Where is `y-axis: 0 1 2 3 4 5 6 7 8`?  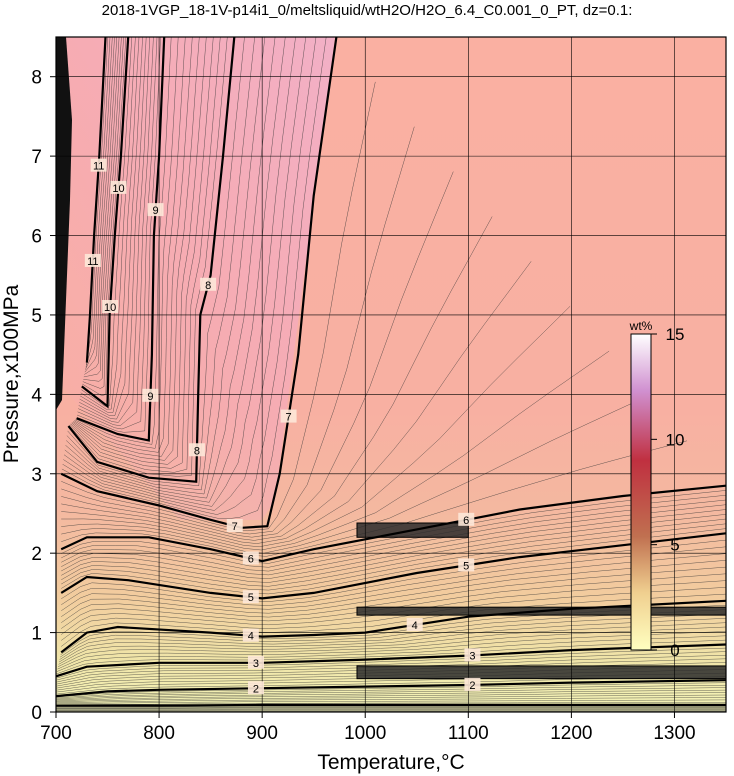
y-axis: 0 1 2 3 4 5 6 7 8 is located at coordinates (43, 396).